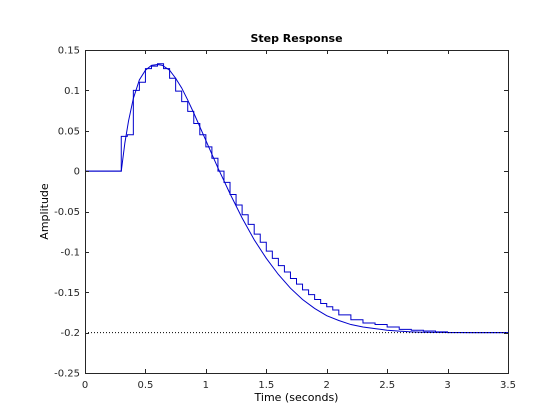 This screenshot has width=560, height=420. I want to click on y-tick-label: 0, so click(77, 172).